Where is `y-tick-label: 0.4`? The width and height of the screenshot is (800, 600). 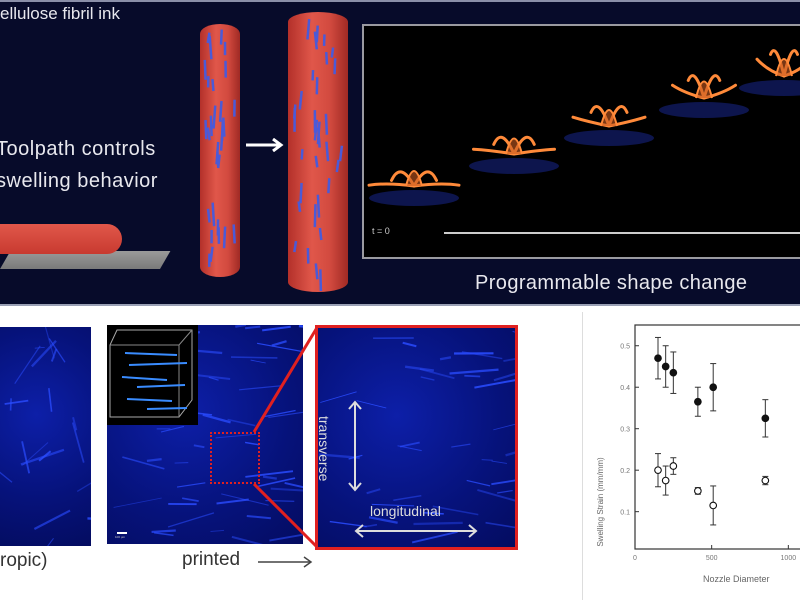
y-tick-label: 0.4 is located at coordinates (625, 388).